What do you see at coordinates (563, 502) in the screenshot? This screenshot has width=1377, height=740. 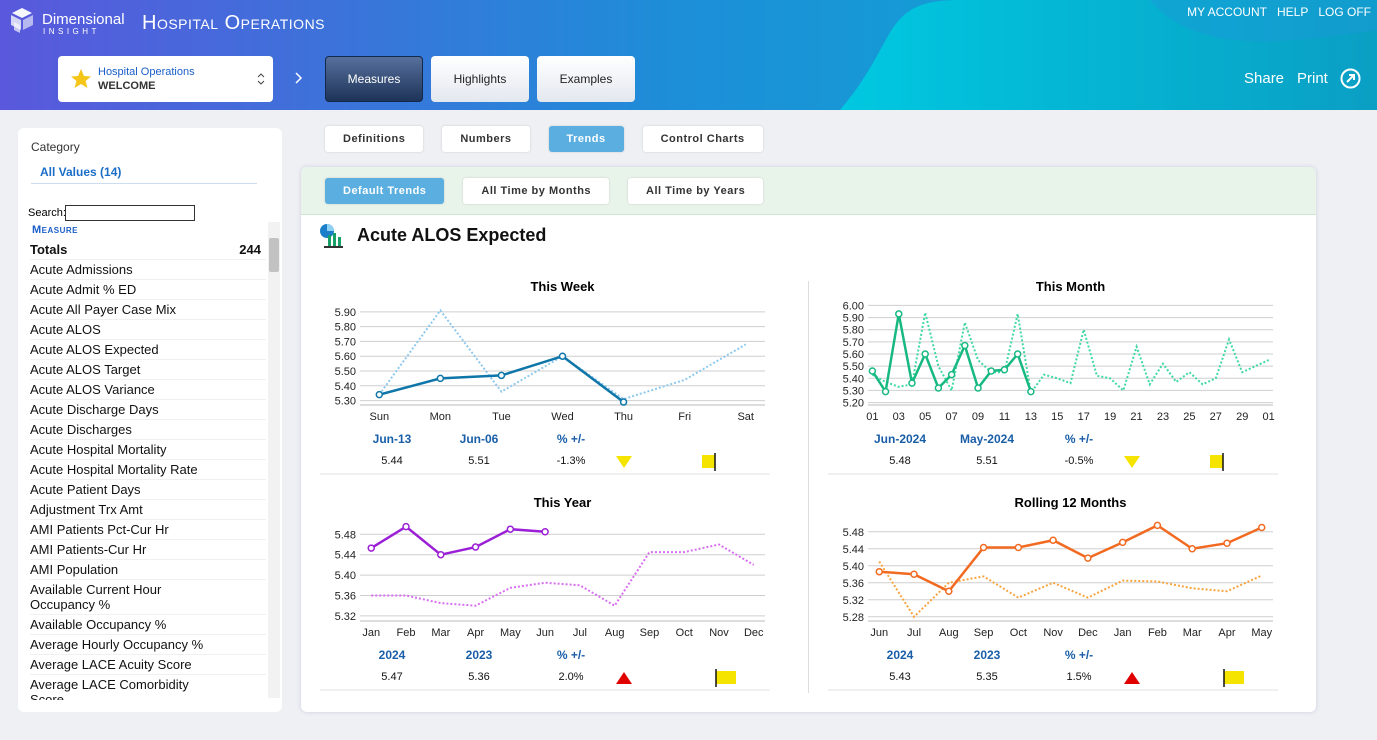 I see `chart-title: This Year` at bounding box center [563, 502].